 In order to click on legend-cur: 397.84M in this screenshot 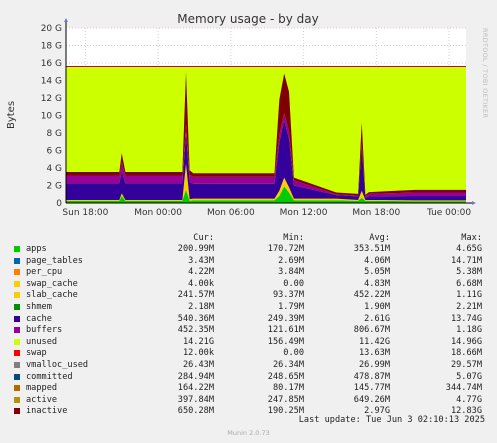, I will do `click(195, 399)`.